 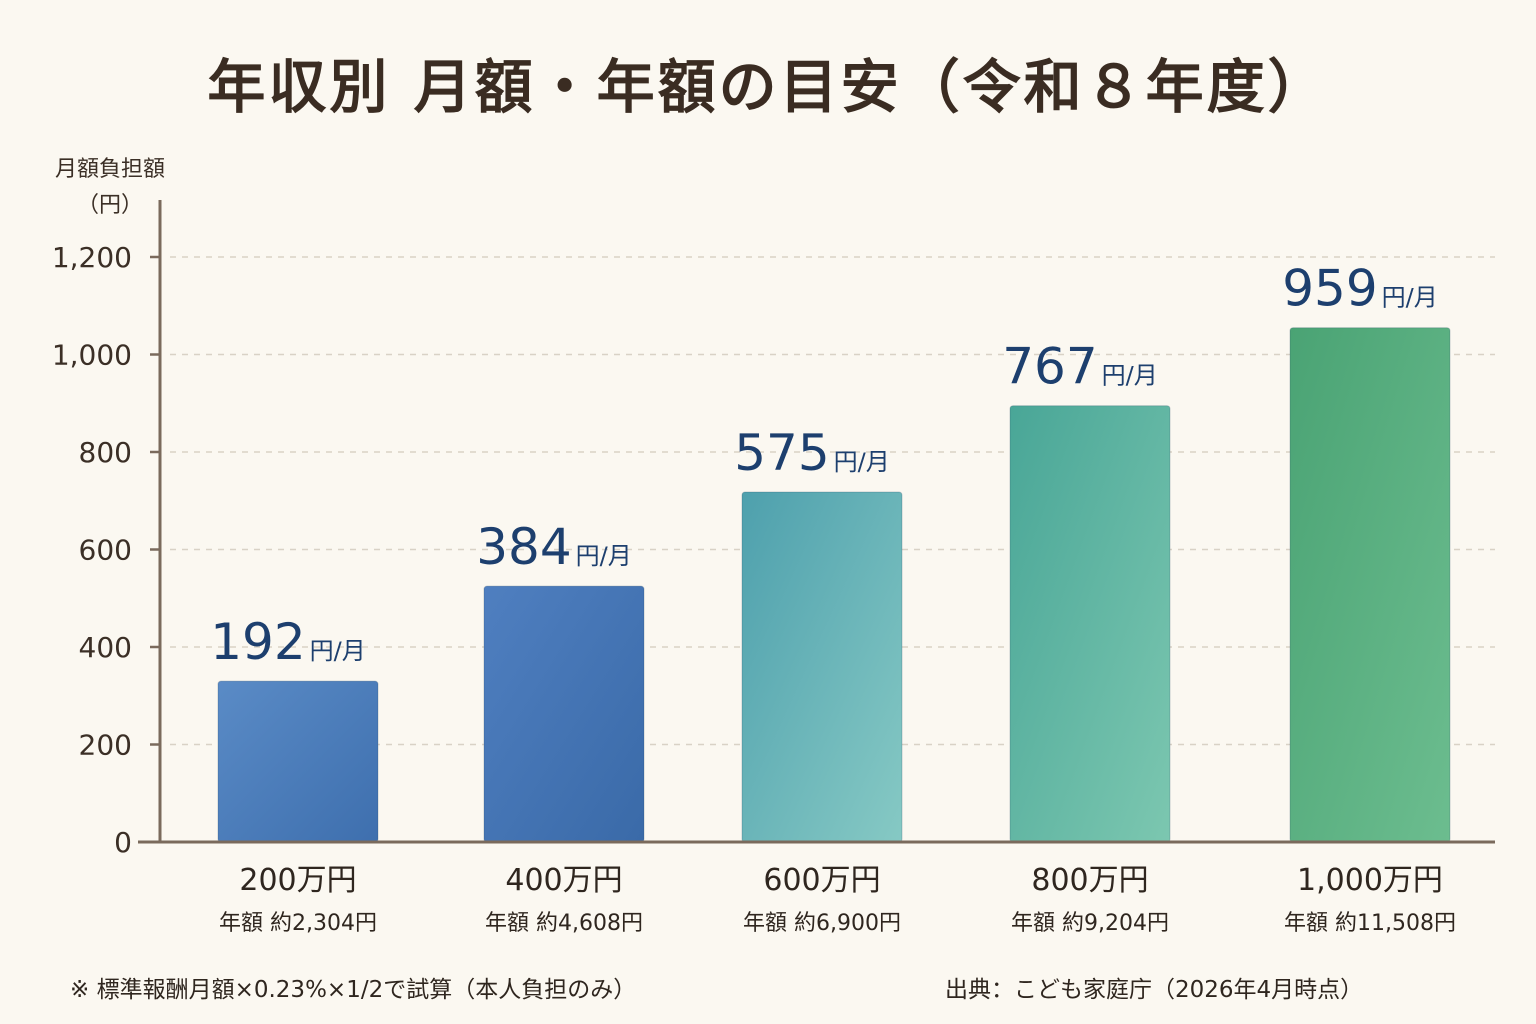 I want to click on y-tick-label: 600, so click(x=105, y=550).